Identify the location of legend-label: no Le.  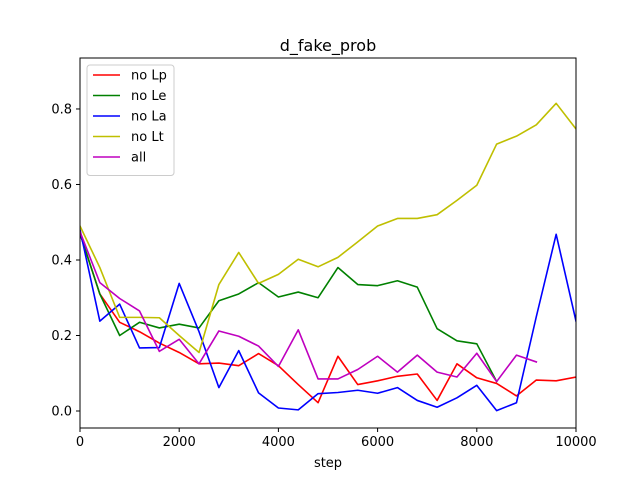
(148, 96).